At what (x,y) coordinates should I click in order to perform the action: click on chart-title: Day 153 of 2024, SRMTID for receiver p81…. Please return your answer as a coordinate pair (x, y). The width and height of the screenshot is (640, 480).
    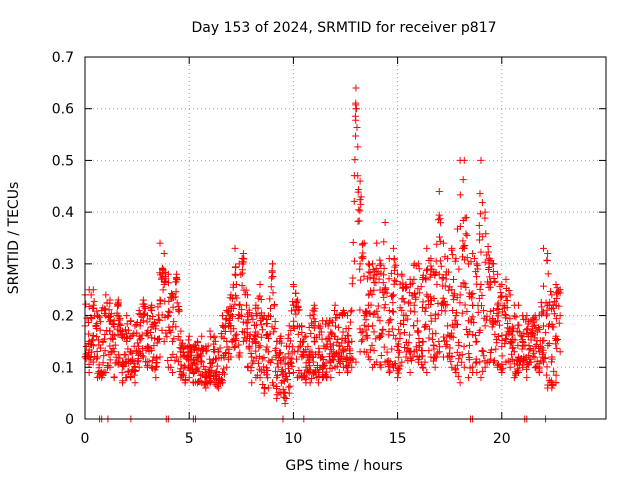
    Looking at the image, I should click on (343, 28).